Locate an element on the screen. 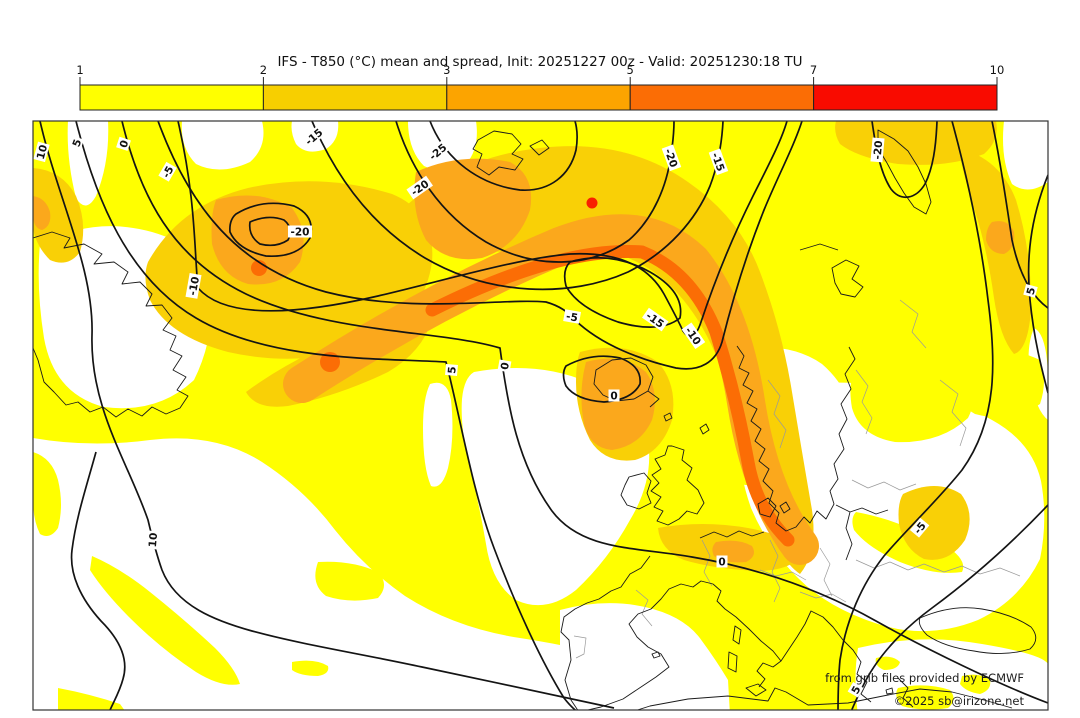 The width and height of the screenshot is (1080, 718). contour-line is located at coordinates (98, 580).